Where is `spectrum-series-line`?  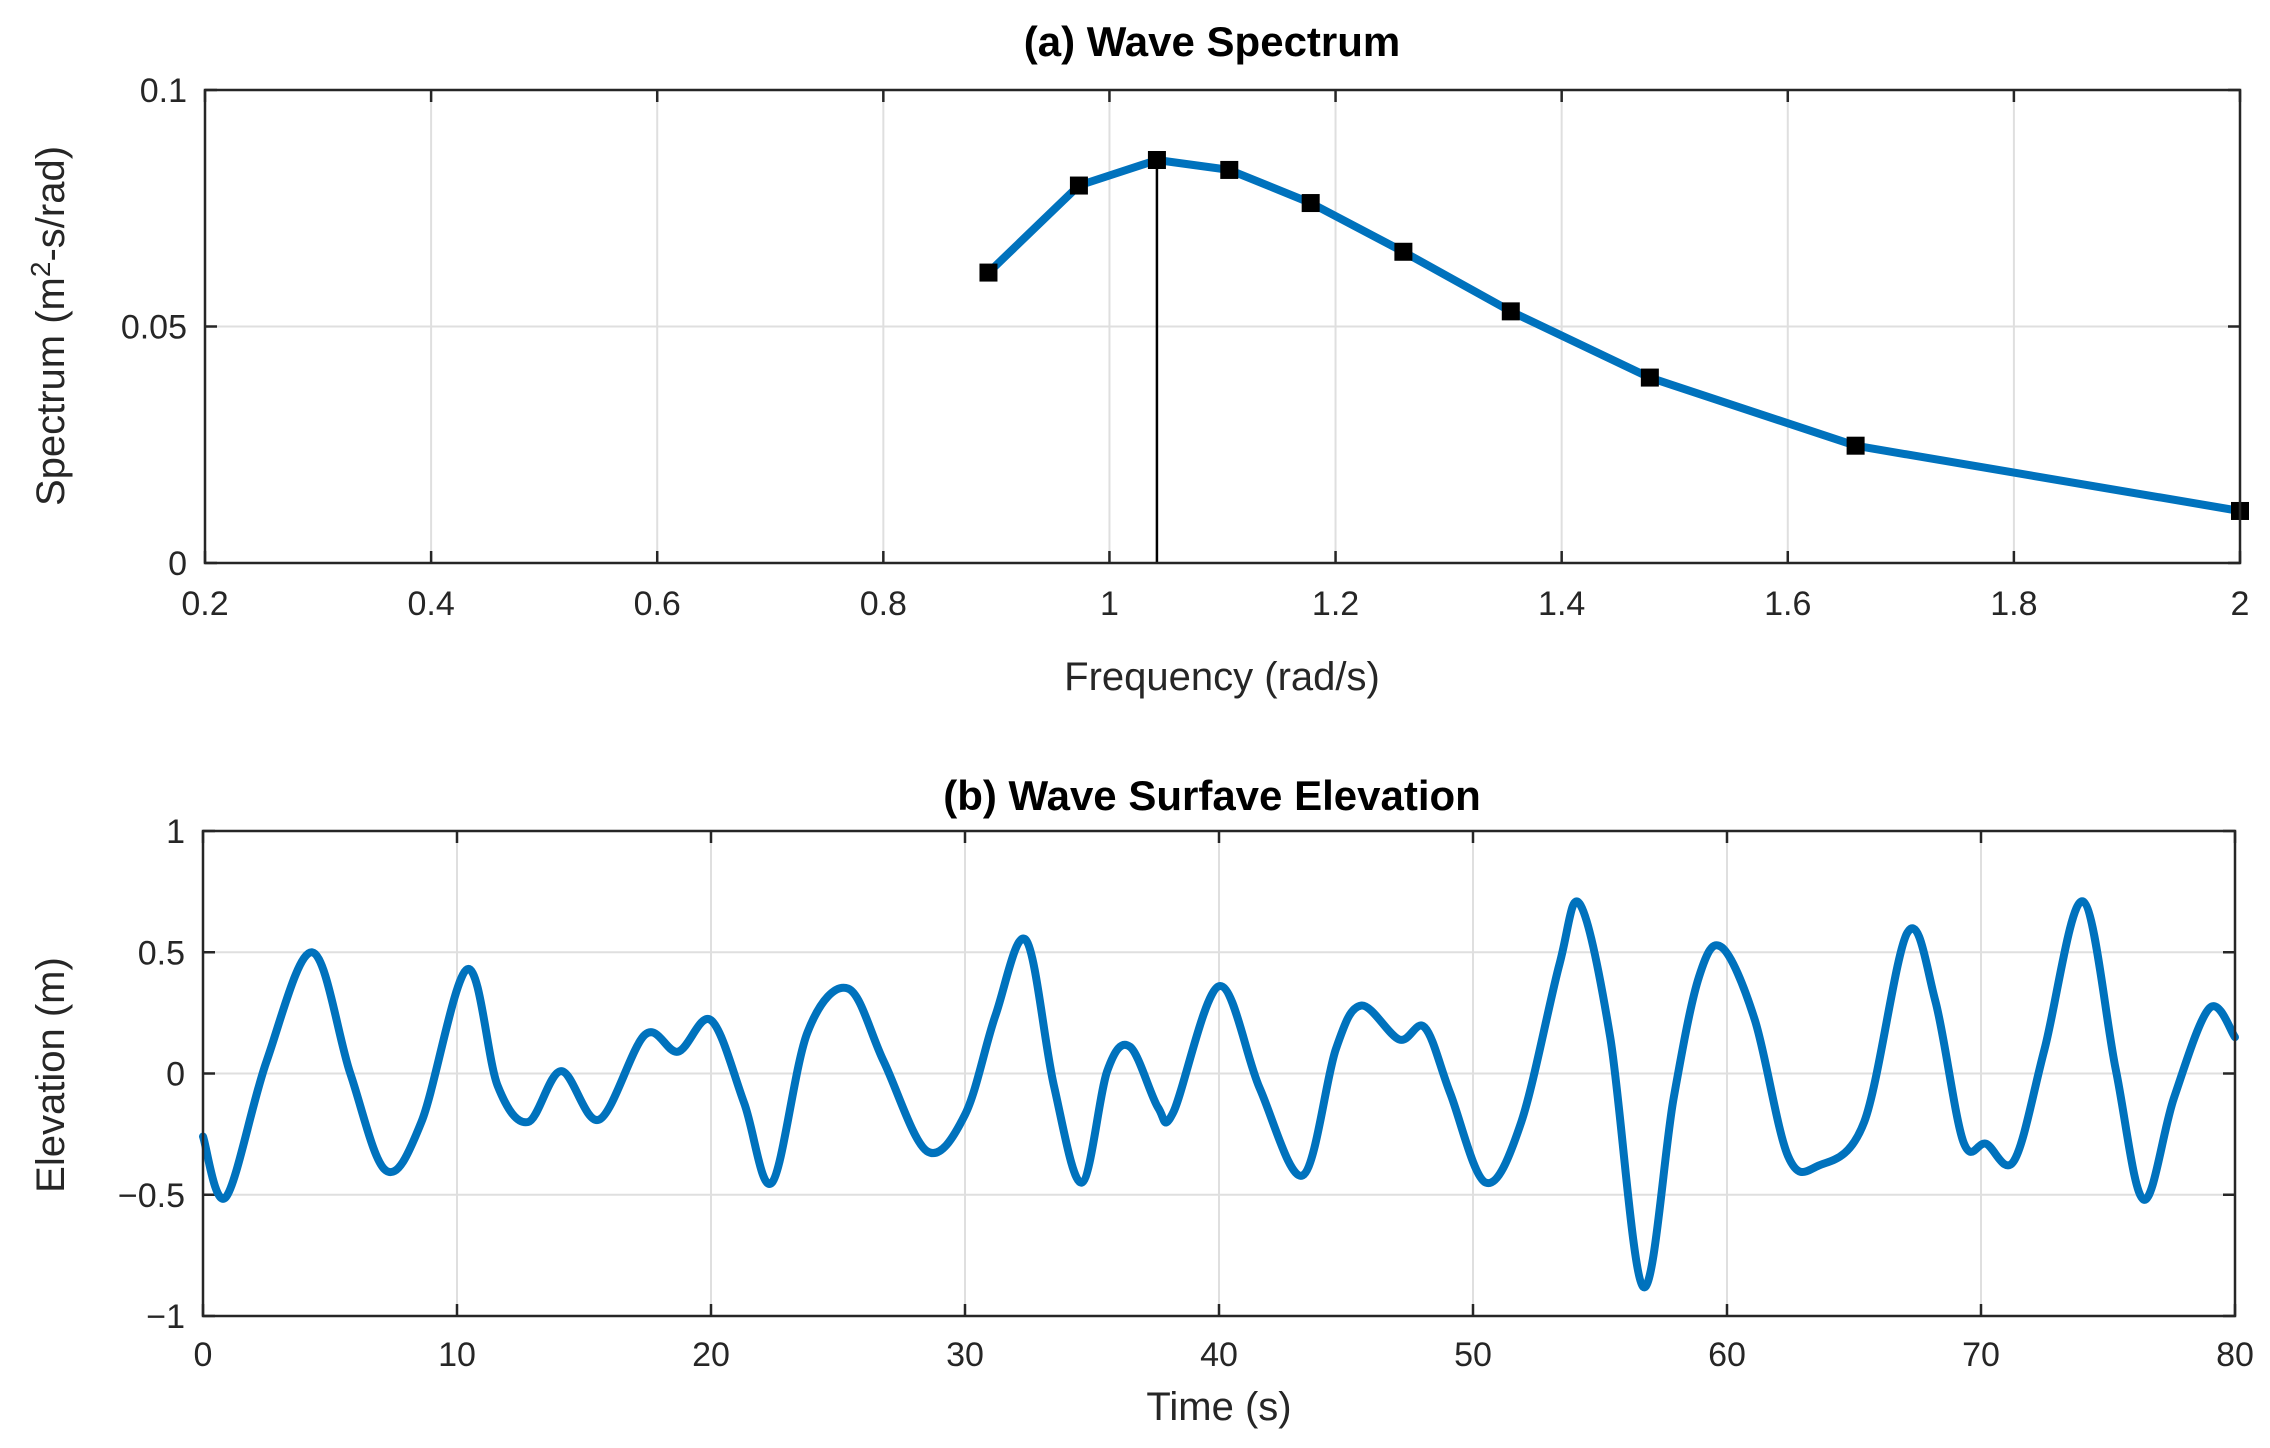 spectrum-series-line is located at coordinates (1614, 335).